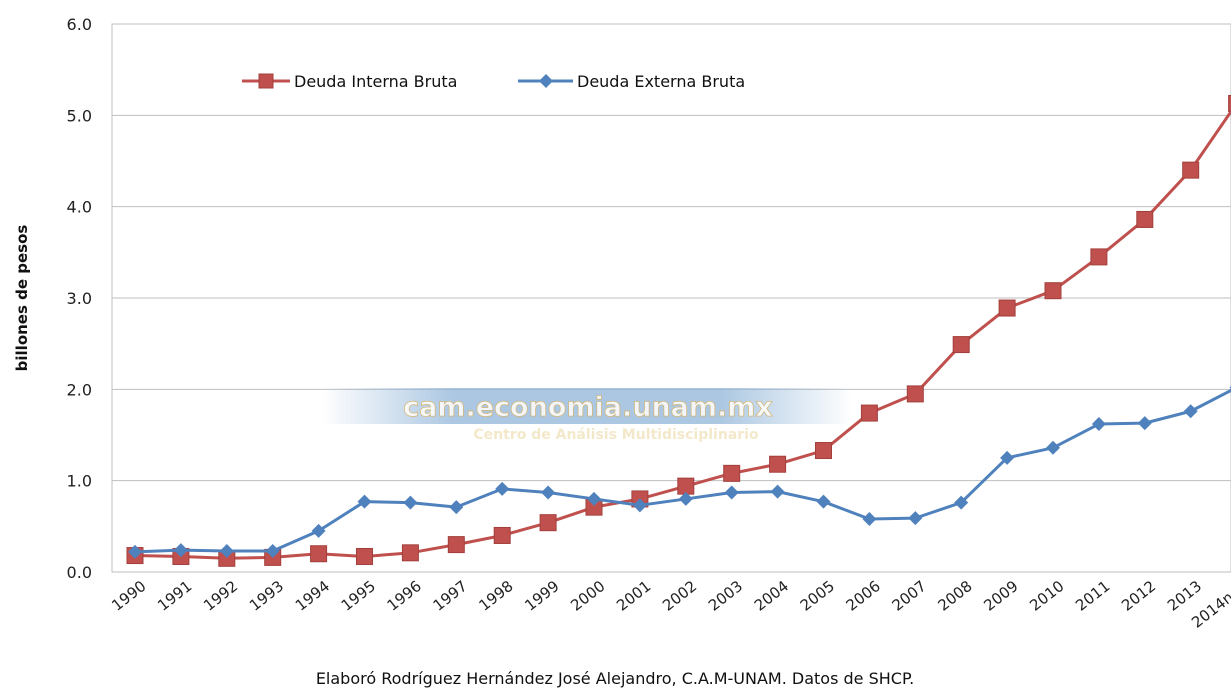 Image resolution: width=1231 pixels, height=693 pixels. I want to click on legend-marker-interna, so click(266, 81).